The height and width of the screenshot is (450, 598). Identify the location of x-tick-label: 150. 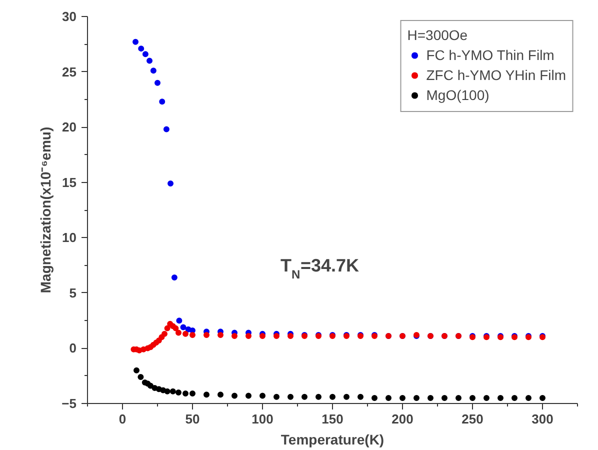
(333, 419).